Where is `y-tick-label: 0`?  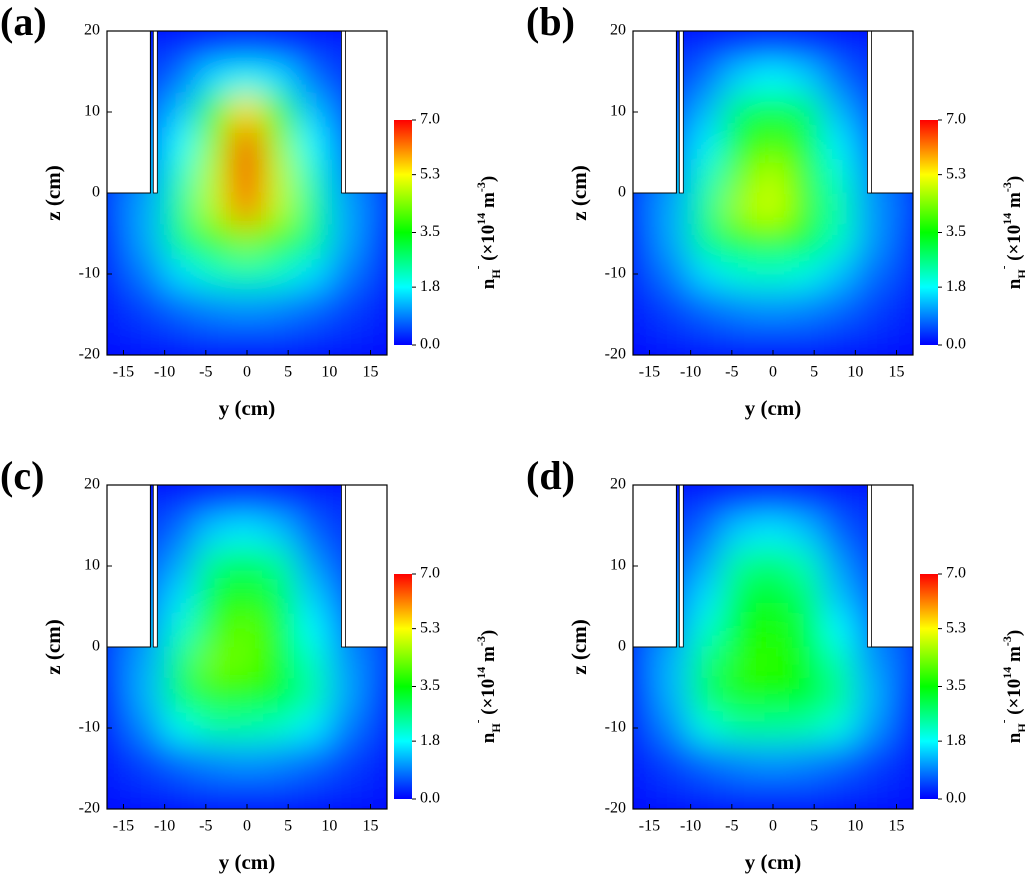
y-tick-label: 0 is located at coordinates (622, 646).